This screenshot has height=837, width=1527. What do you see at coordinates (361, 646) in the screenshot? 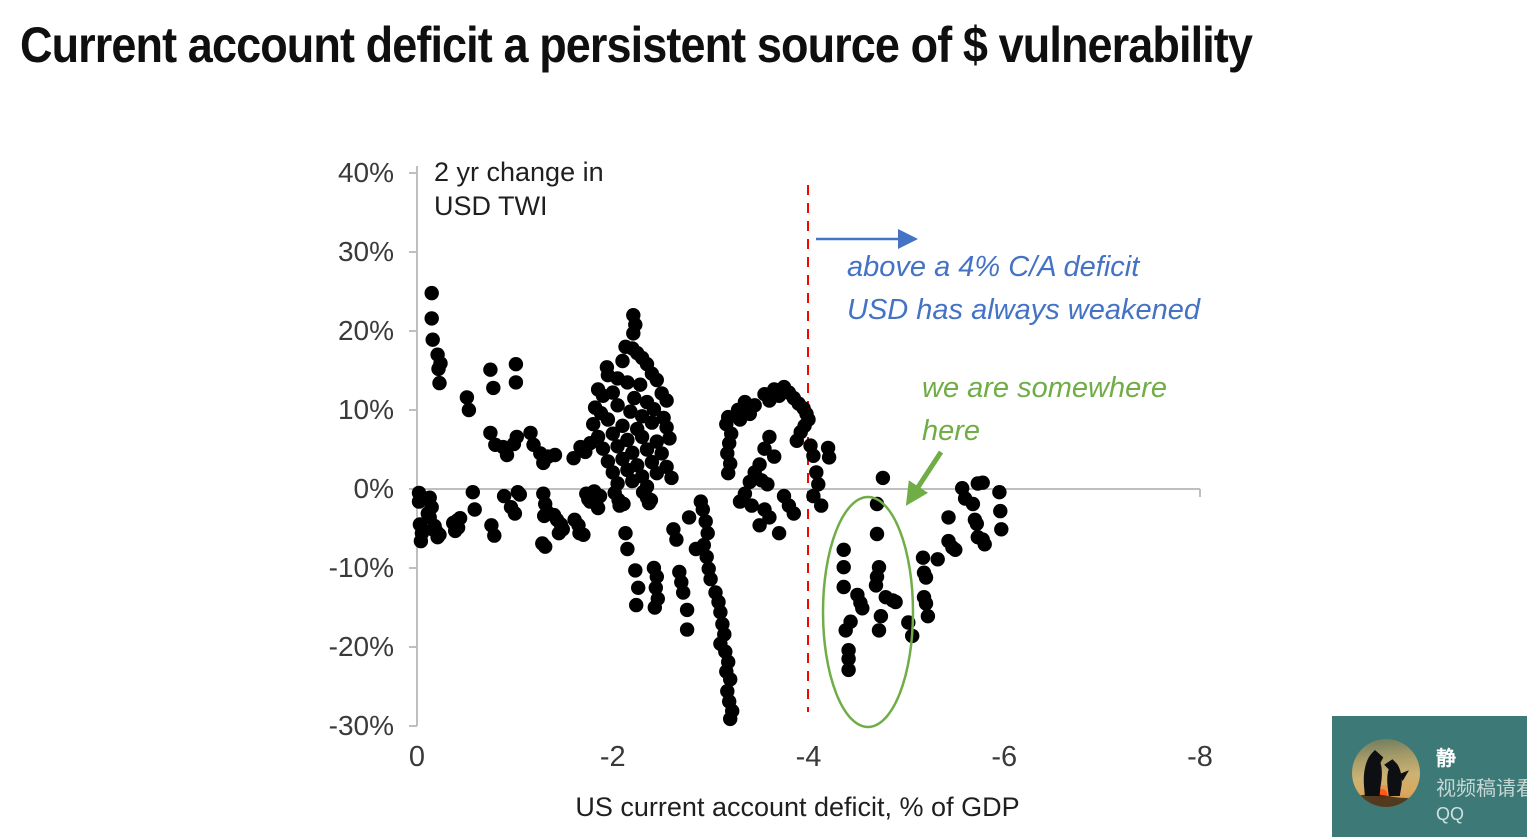
I see `y-tick-label: -20%` at bounding box center [361, 646].